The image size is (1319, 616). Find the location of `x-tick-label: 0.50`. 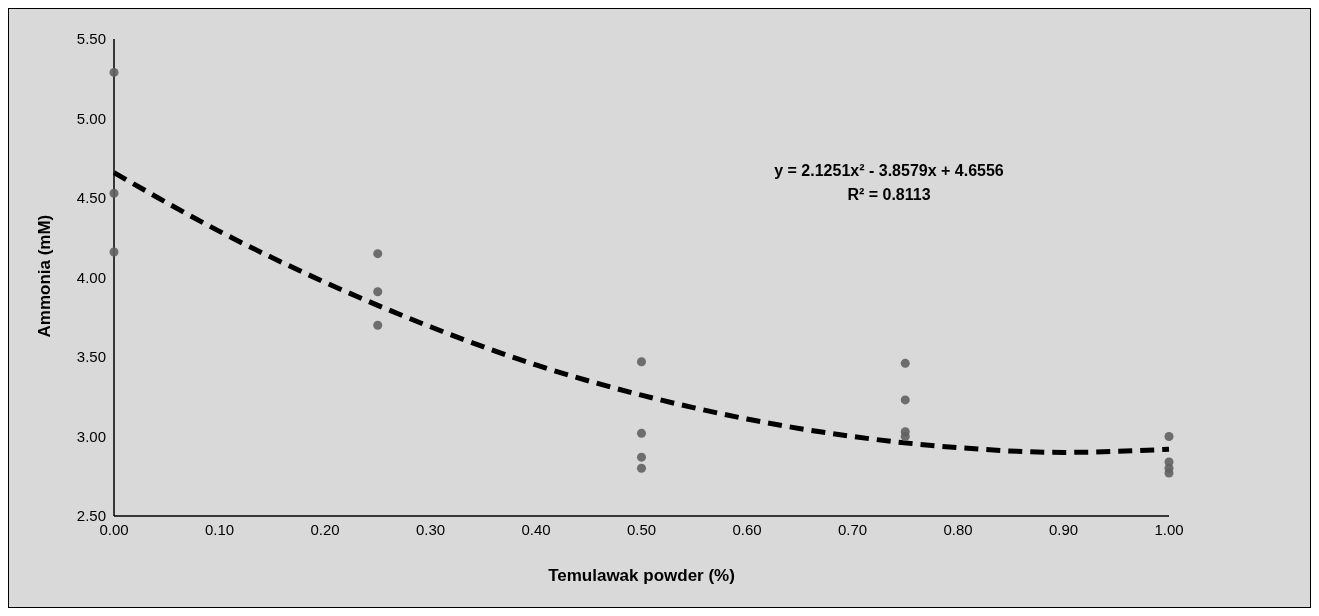

x-tick-label: 0.50 is located at coordinates (641, 529).